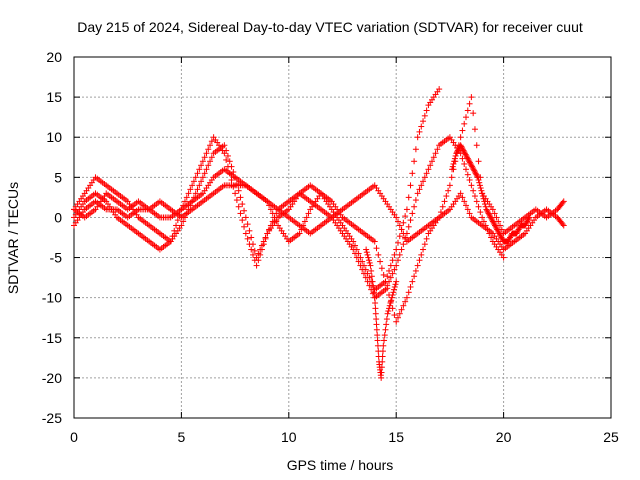  What do you see at coordinates (54, 97) in the screenshot?
I see `y-tick-label: 15` at bounding box center [54, 97].